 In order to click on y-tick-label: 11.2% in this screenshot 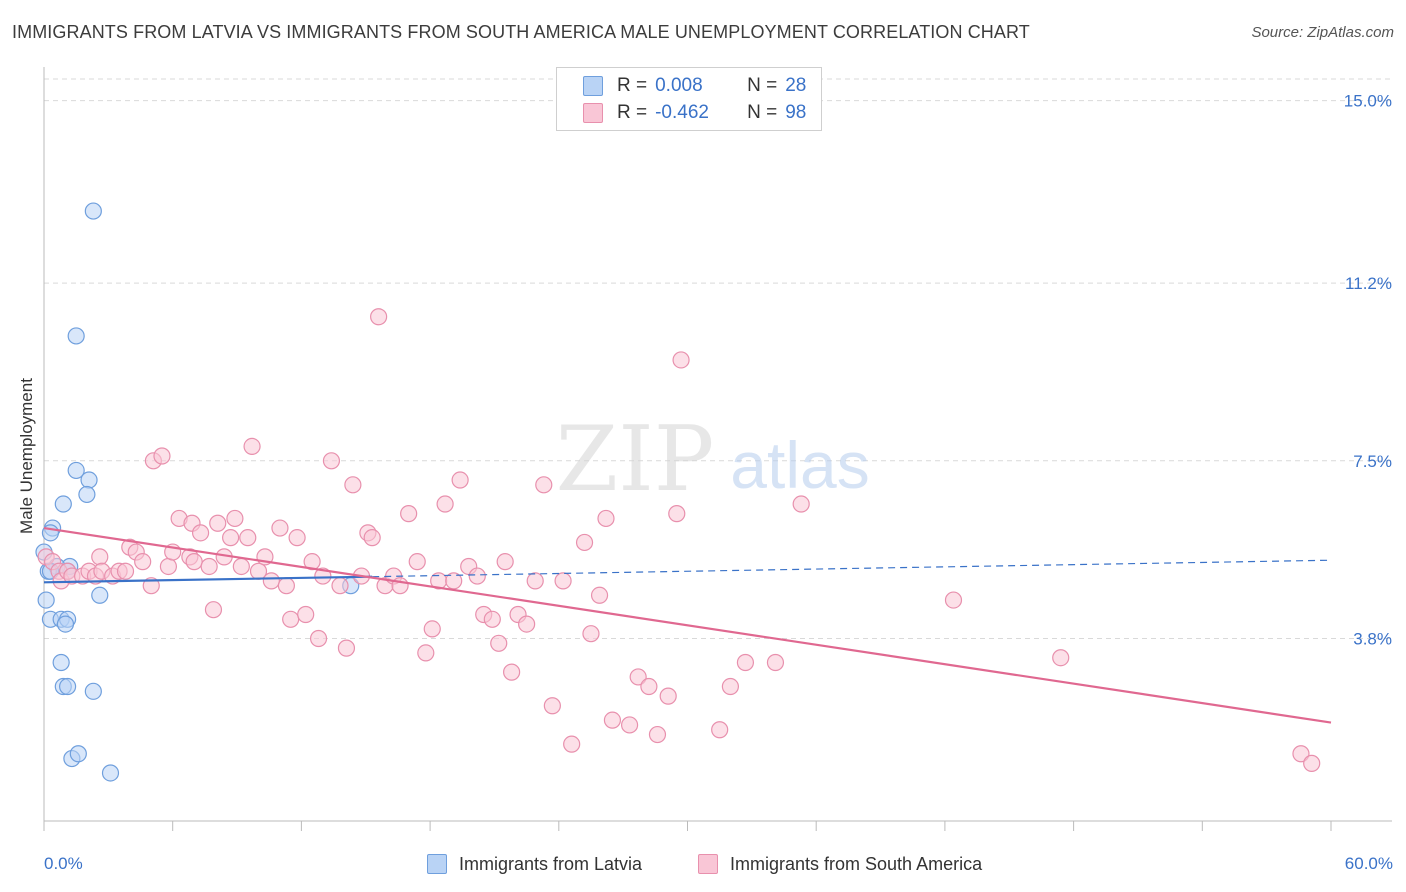, I will do `click(1368, 283)`.